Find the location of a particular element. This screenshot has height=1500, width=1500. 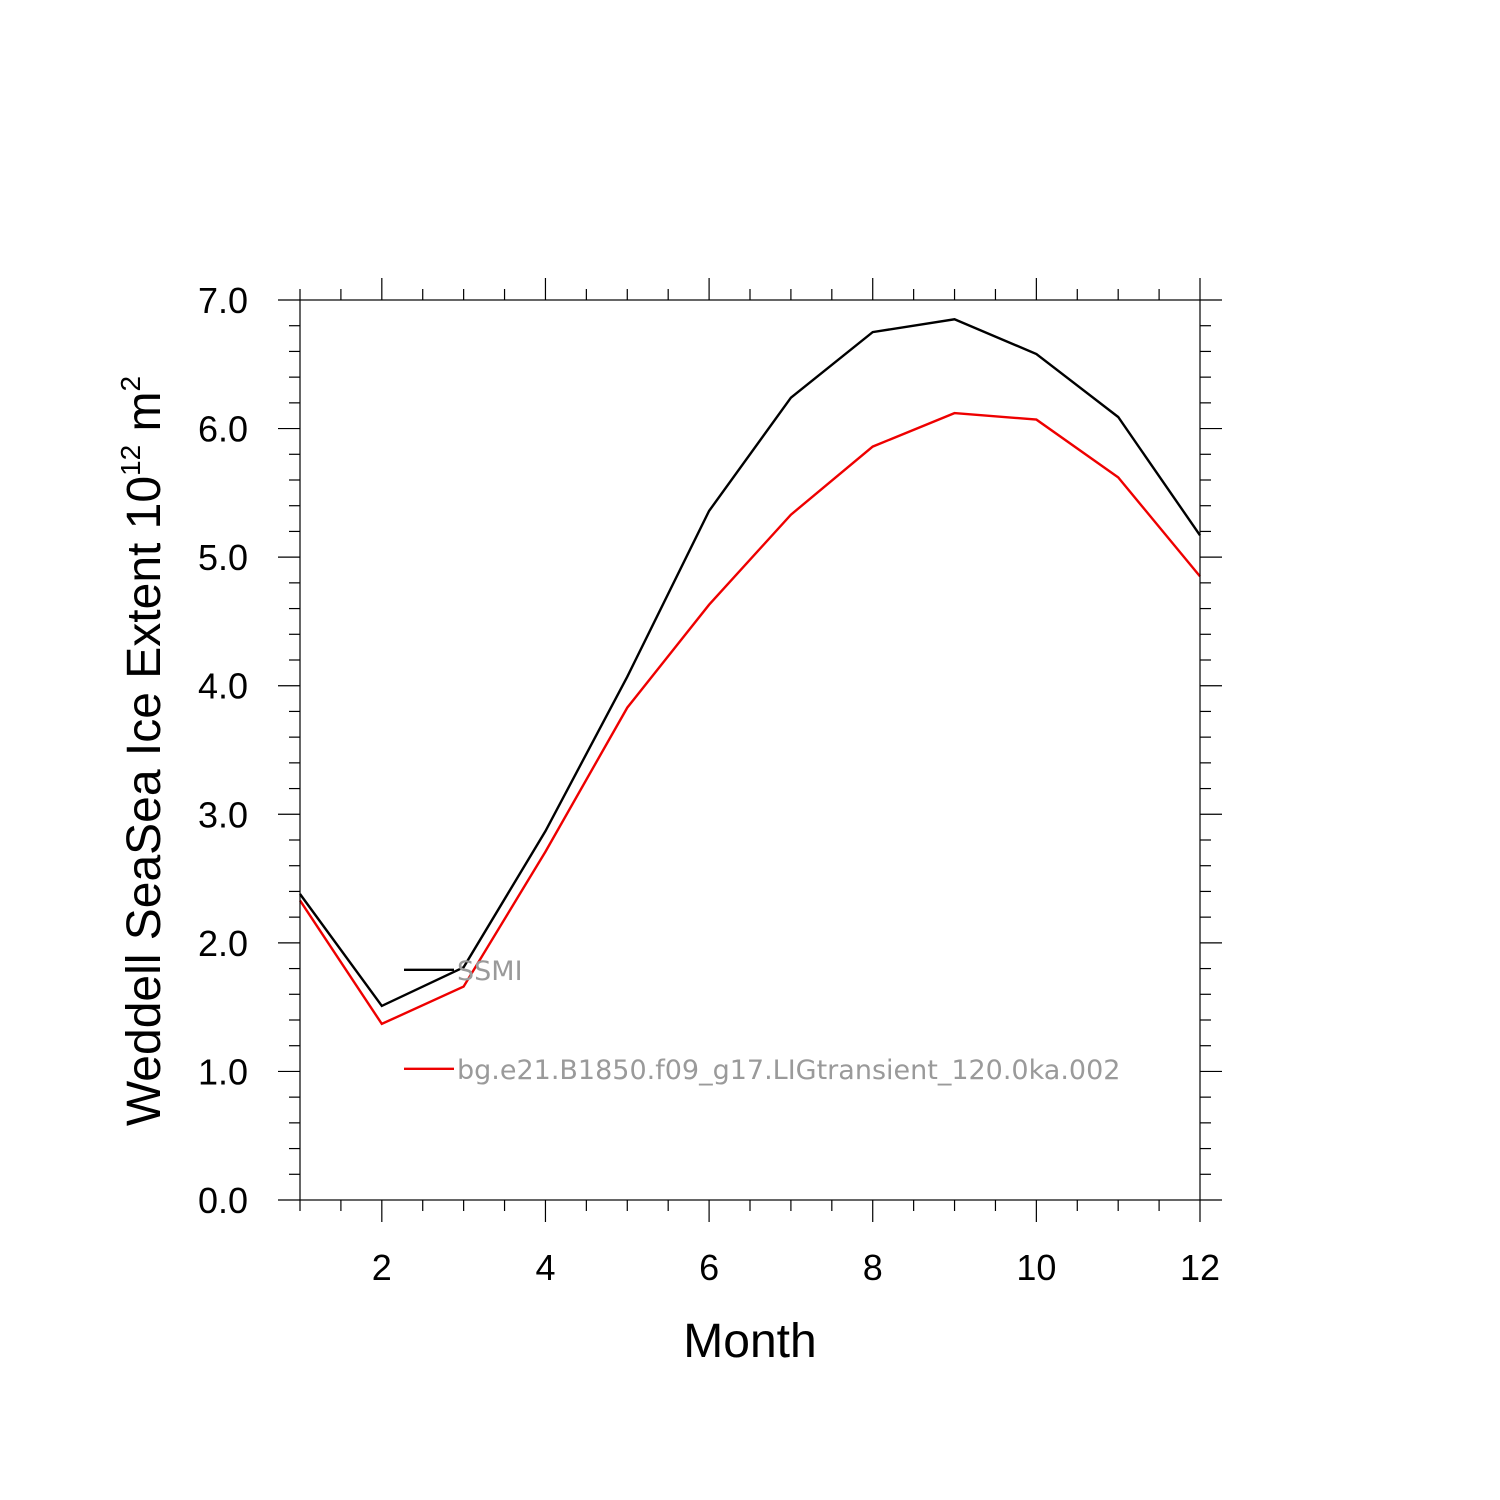

y-axis-title-exponent: 12 is located at coordinates (130, 460).